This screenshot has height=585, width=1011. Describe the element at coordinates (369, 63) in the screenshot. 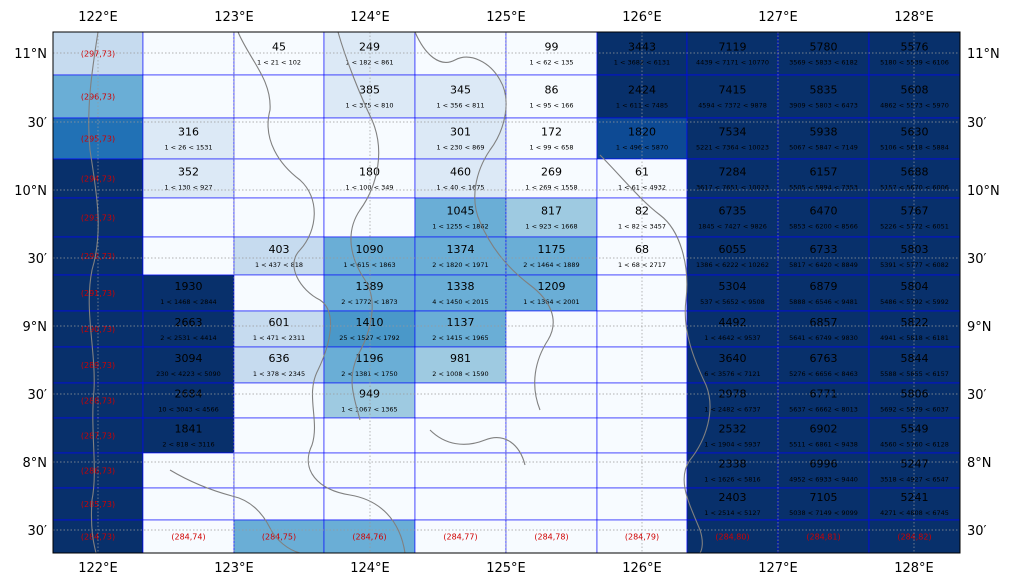

I see `cell-range: 1 < 182 < 861` at that location.